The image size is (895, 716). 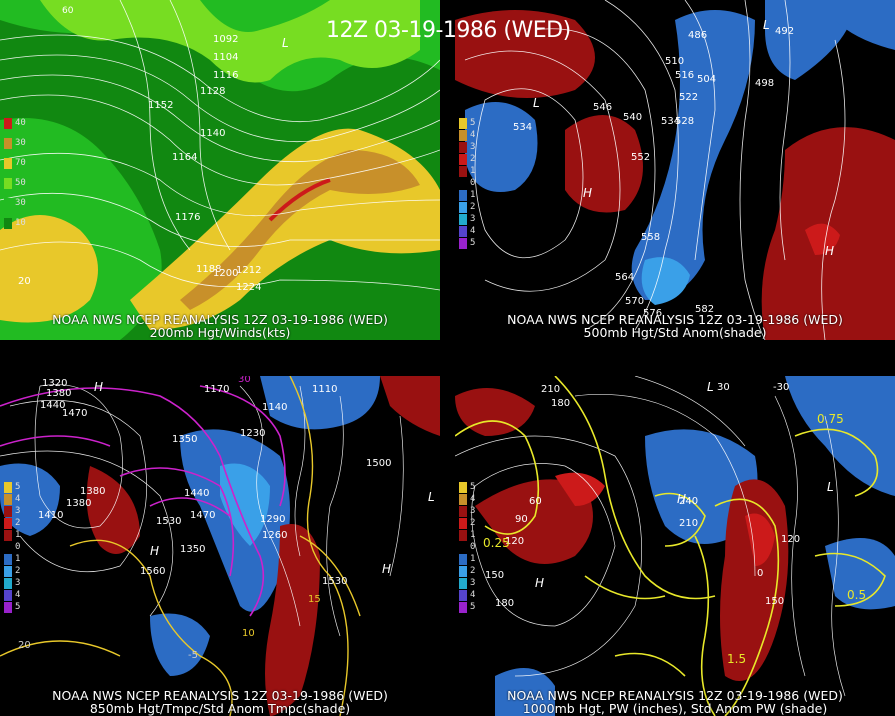 What do you see at coordinates (685, 75) in the screenshot?
I see `contour-label: 516` at bounding box center [685, 75].